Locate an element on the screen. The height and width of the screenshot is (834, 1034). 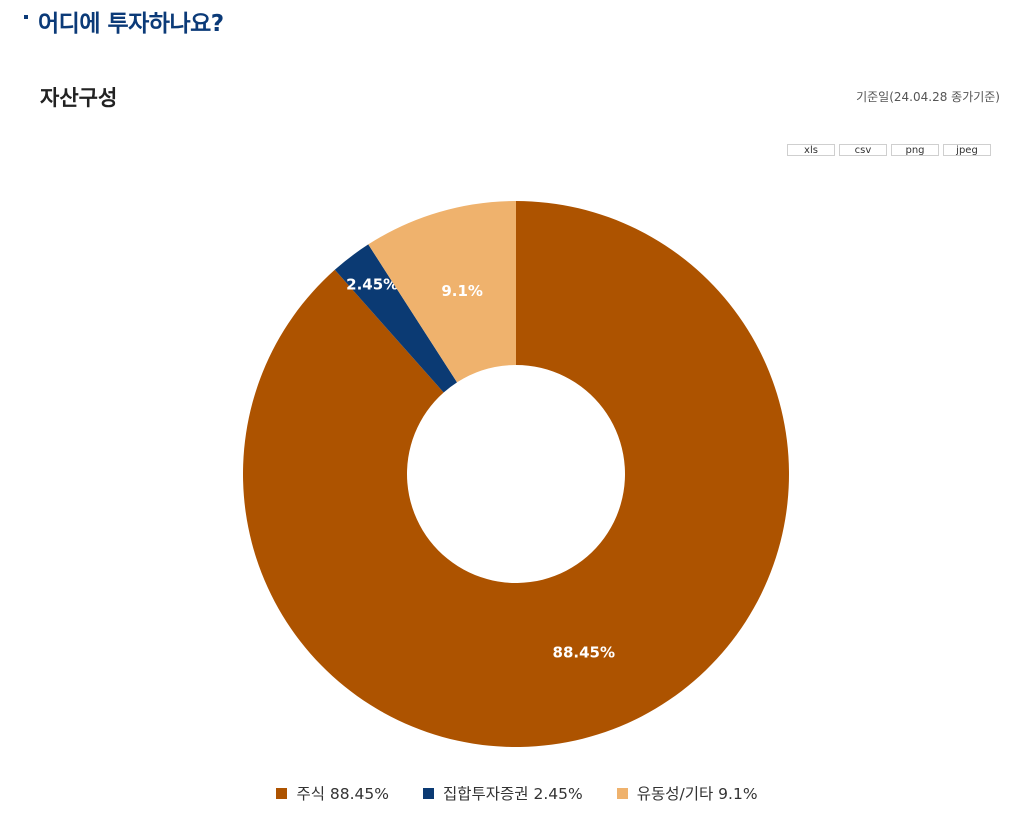
export-xls-button: xls is located at coordinates (811, 150).